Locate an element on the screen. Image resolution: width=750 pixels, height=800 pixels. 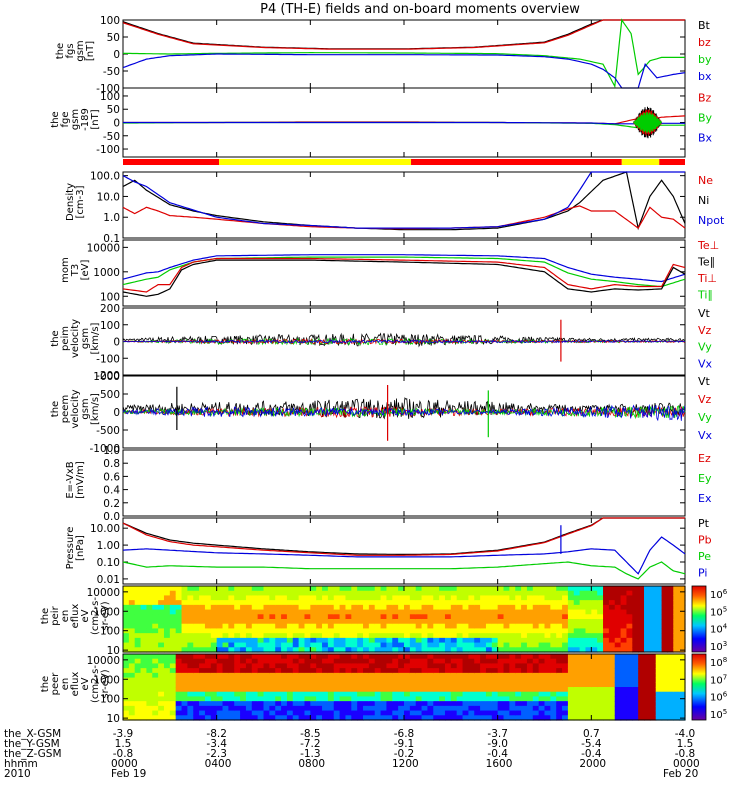
y-axis-label: [km/s] is located at coordinates (95, 409).